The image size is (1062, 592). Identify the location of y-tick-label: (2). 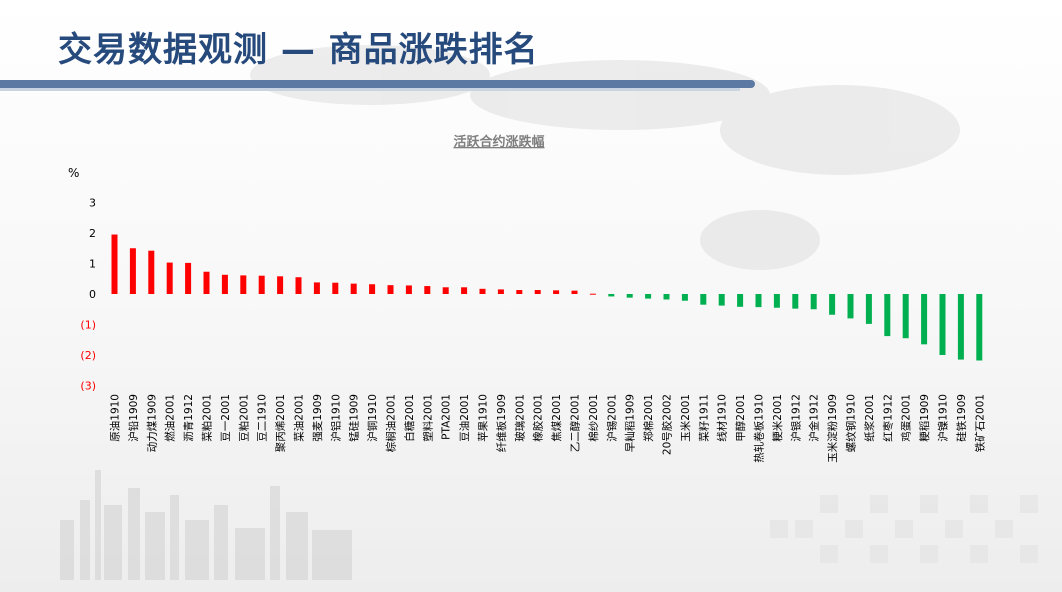
(88, 355).